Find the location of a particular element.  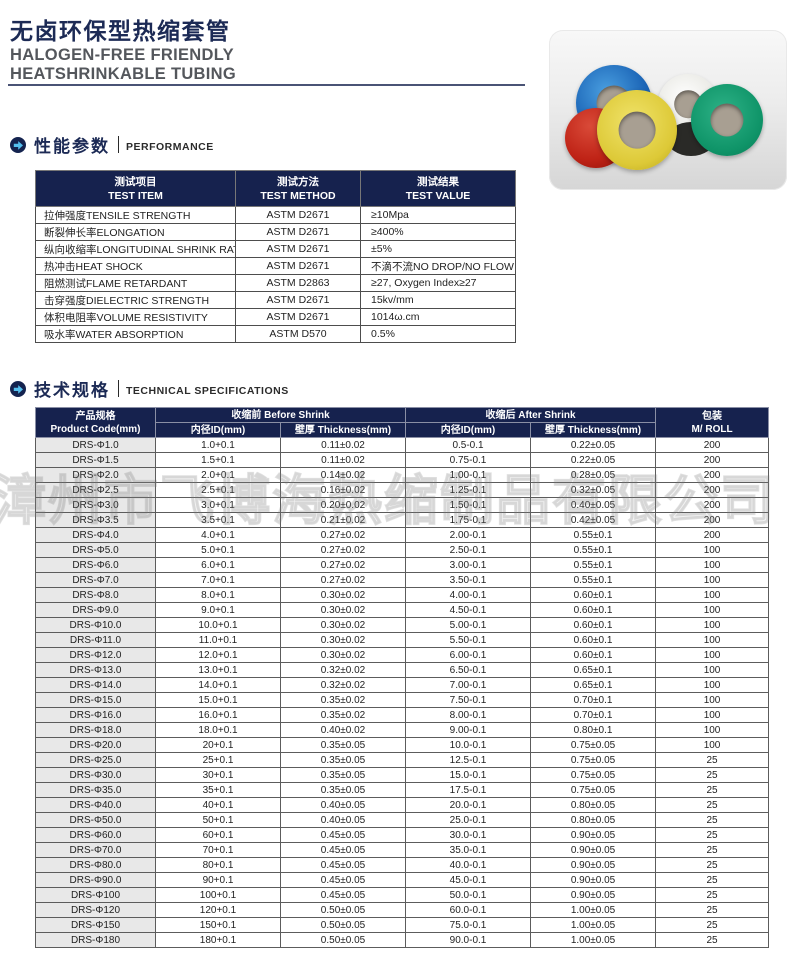

after-id-cell: 12.5-0.1 is located at coordinates (468, 760).